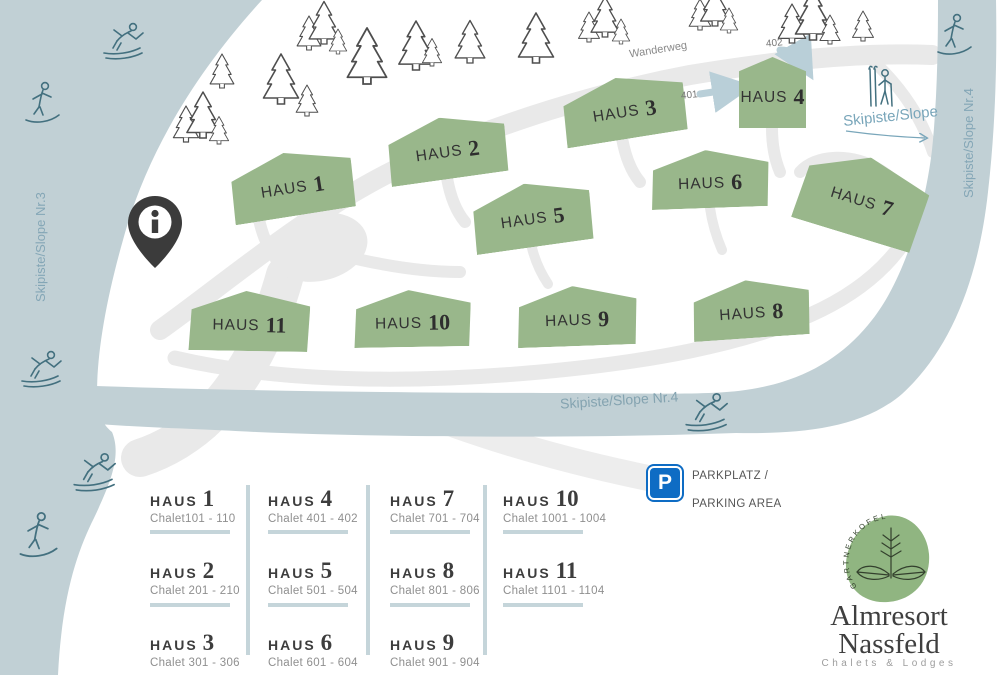  I want to click on haus-number: 9, so click(603, 318).